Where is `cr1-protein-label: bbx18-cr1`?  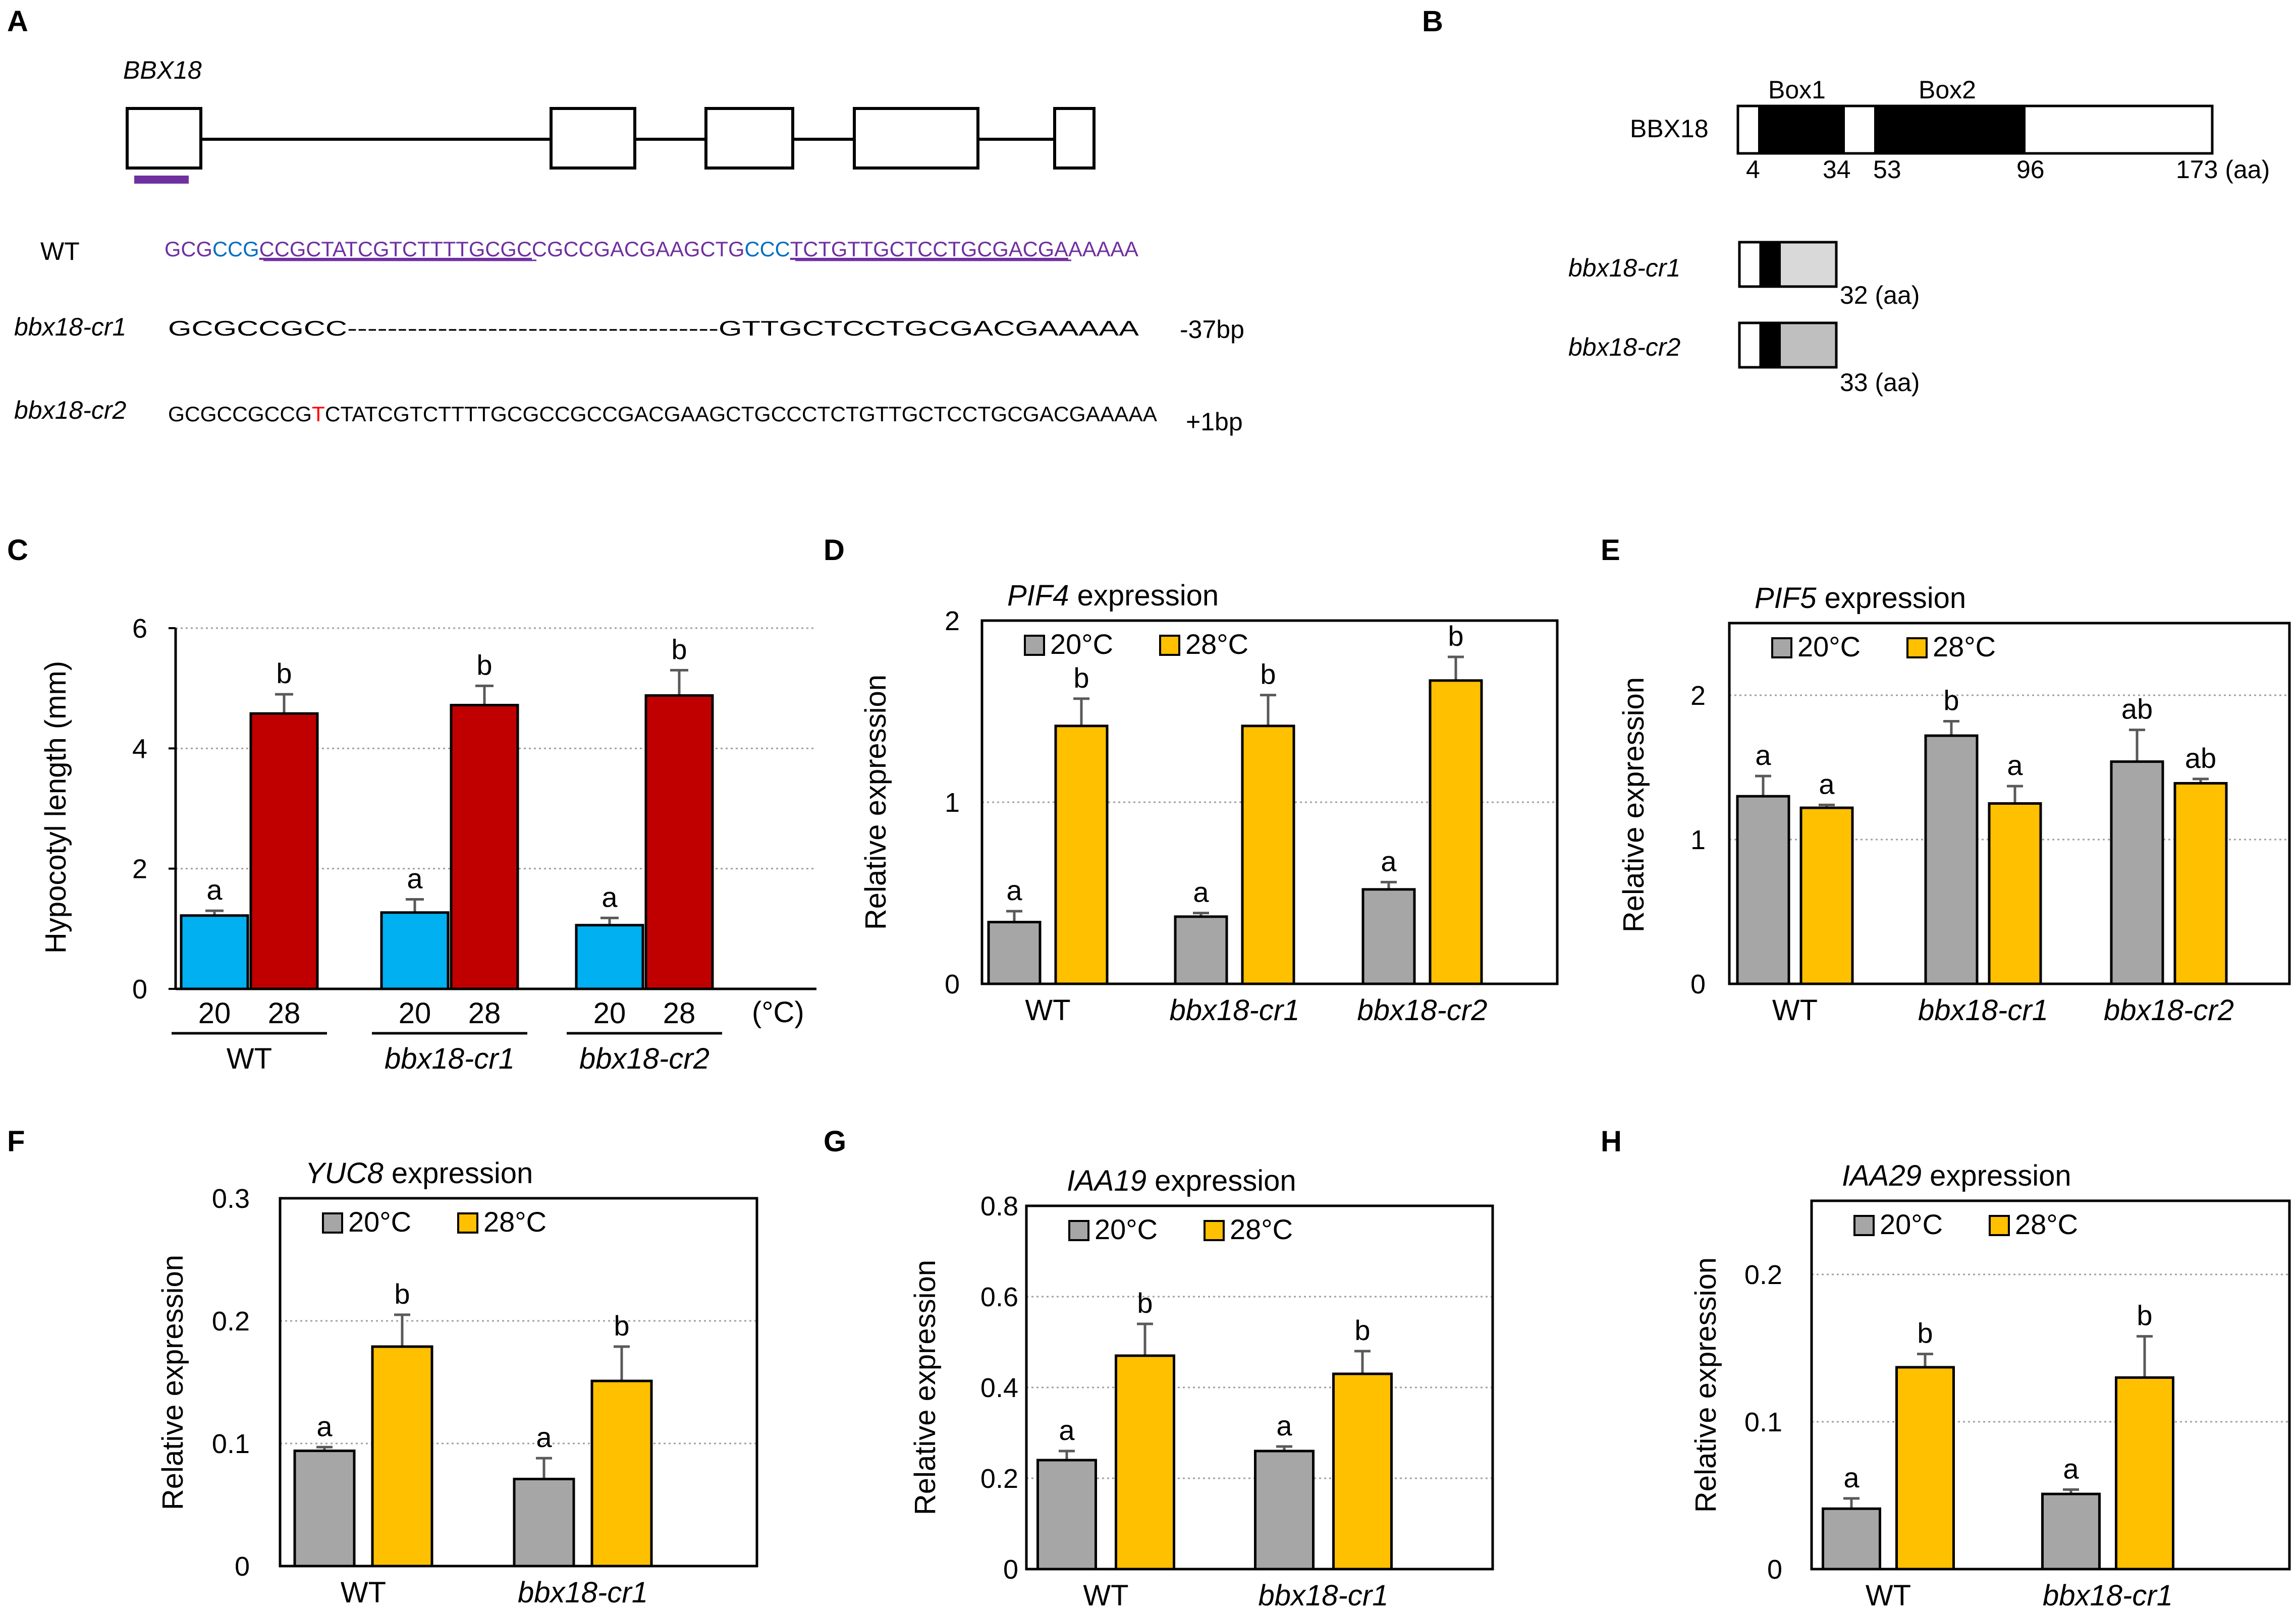 cr1-protein-label: bbx18-cr1 is located at coordinates (1624, 268).